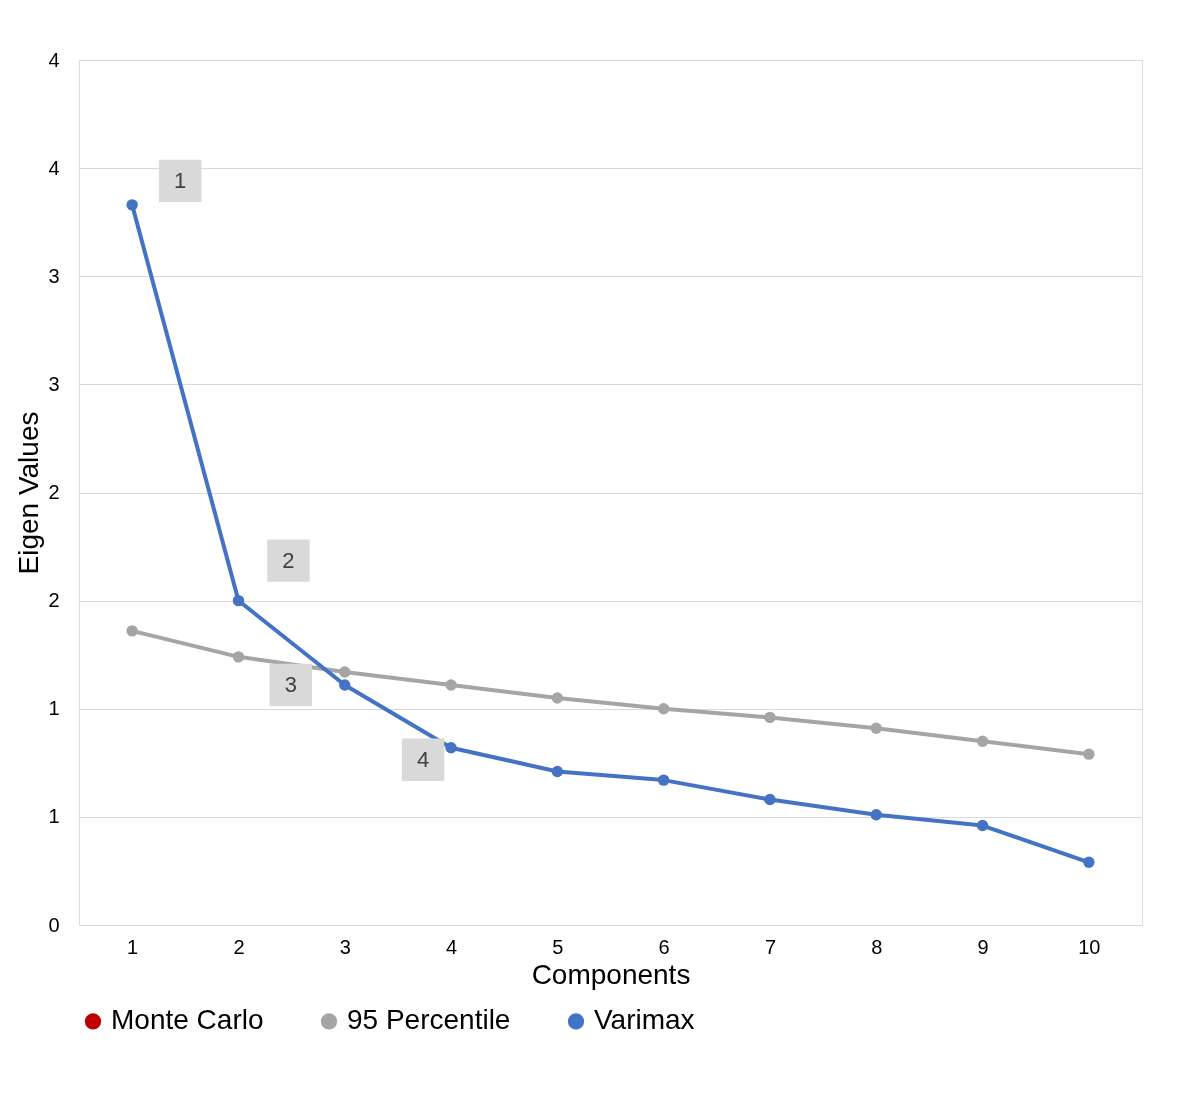  I want to click on annotation: 3, so click(290, 684).